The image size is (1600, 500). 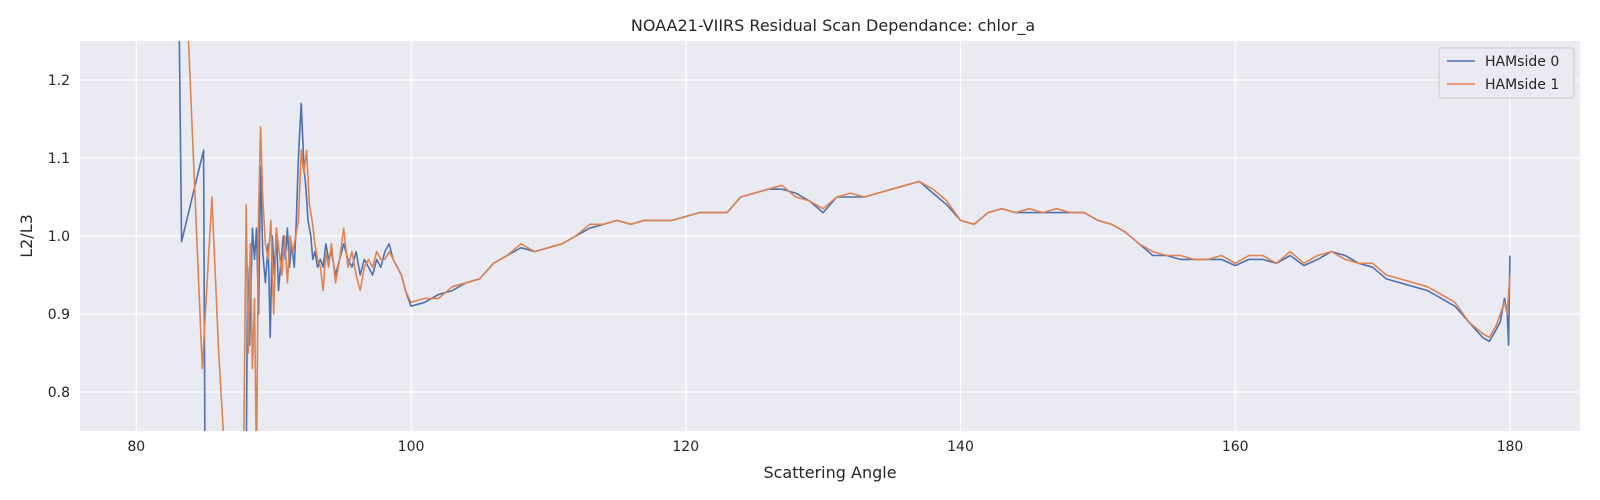 What do you see at coordinates (1506, 73) in the screenshot?
I see `legend: HAMside 0 HAMside 1` at bounding box center [1506, 73].